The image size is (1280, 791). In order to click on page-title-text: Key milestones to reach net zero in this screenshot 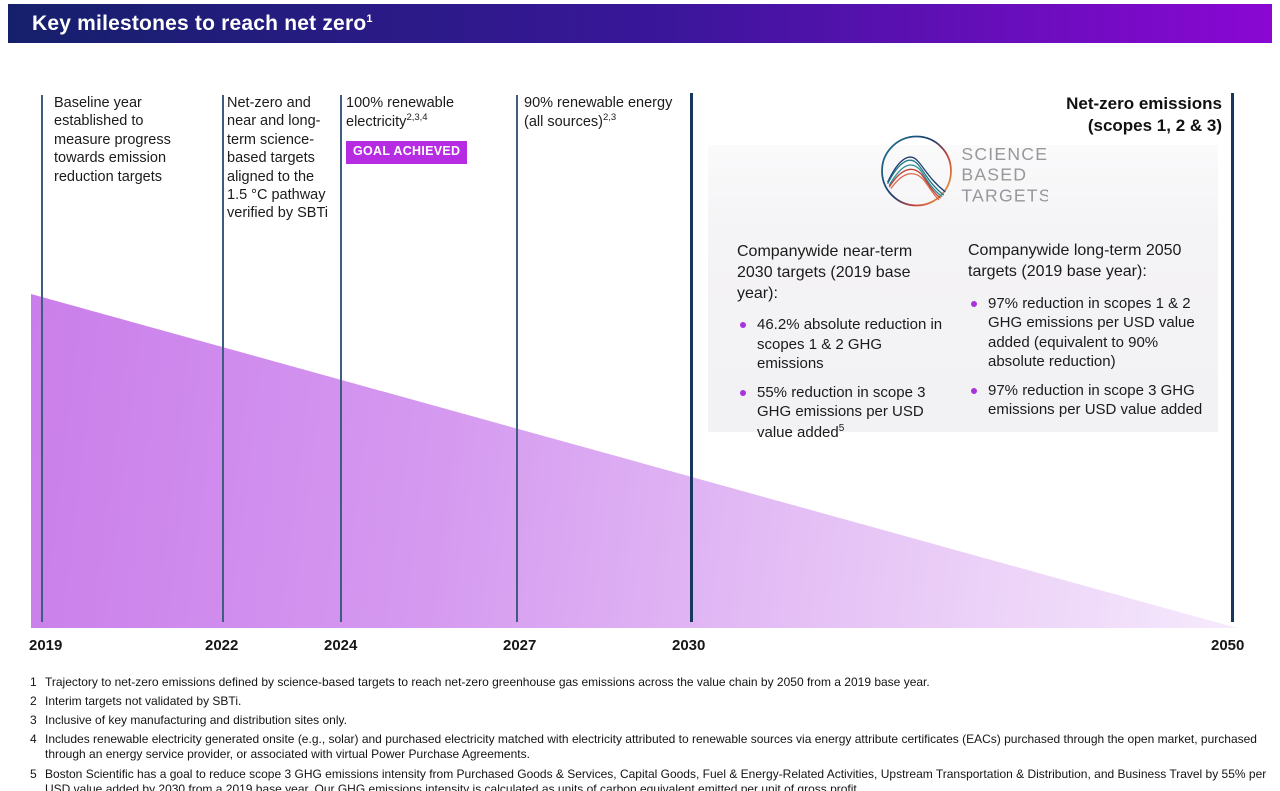, I will do `click(199, 23)`.